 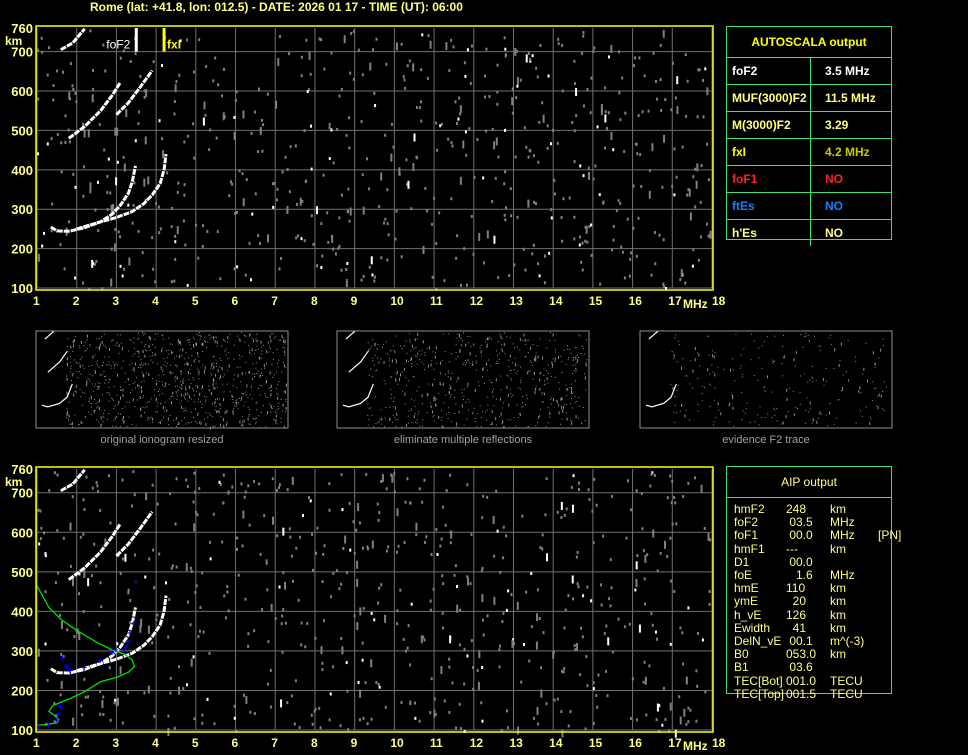 I want to click on aip-row: hmF1 --- km, so click(x=817, y=549).